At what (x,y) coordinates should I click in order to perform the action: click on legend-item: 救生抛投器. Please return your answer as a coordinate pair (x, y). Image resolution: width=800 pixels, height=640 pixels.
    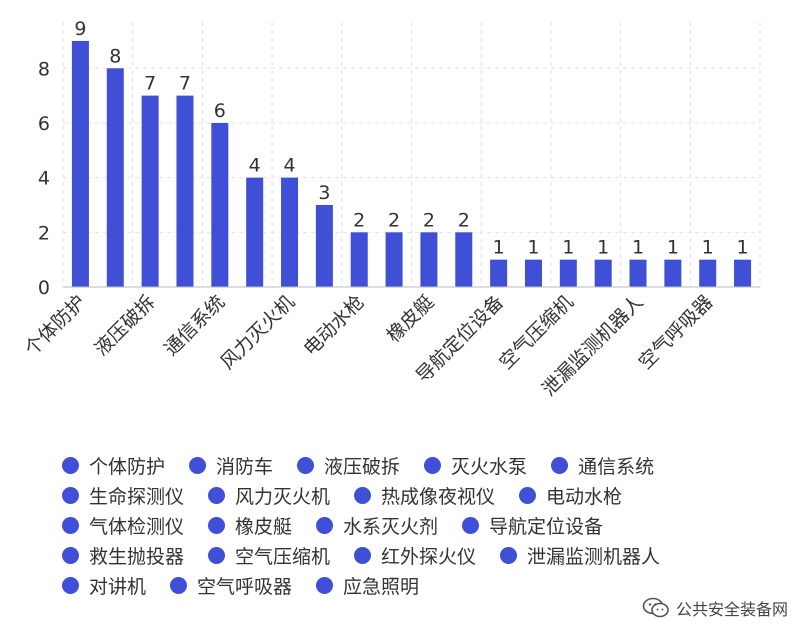
    Looking at the image, I should click on (123, 555).